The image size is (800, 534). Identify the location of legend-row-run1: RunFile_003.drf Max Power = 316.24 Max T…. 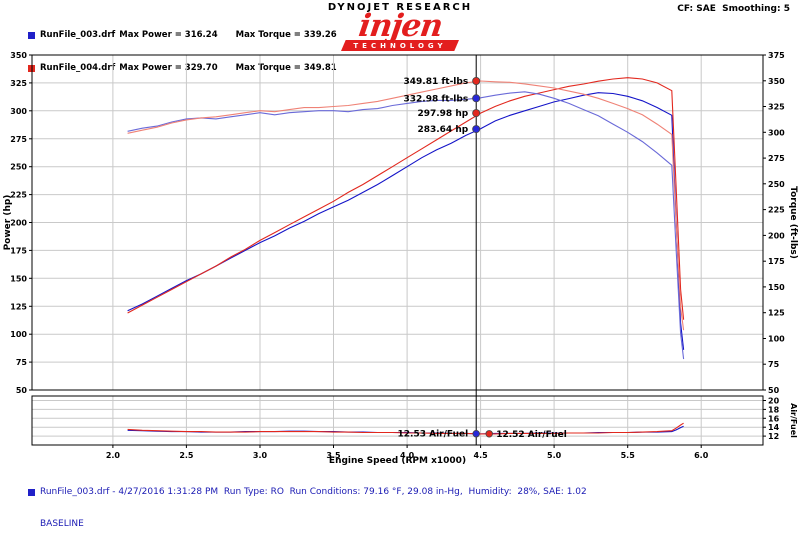
(182, 35).